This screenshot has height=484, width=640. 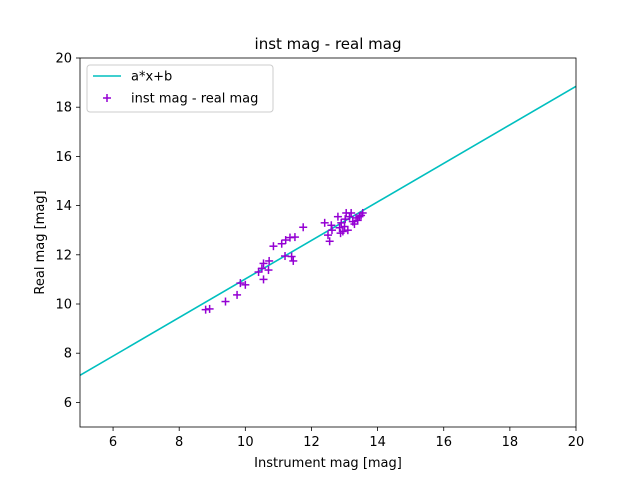 What do you see at coordinates (68, 354) in the screenshot?
I see `y-tick-label: 8` at bounding box center [68, 354].